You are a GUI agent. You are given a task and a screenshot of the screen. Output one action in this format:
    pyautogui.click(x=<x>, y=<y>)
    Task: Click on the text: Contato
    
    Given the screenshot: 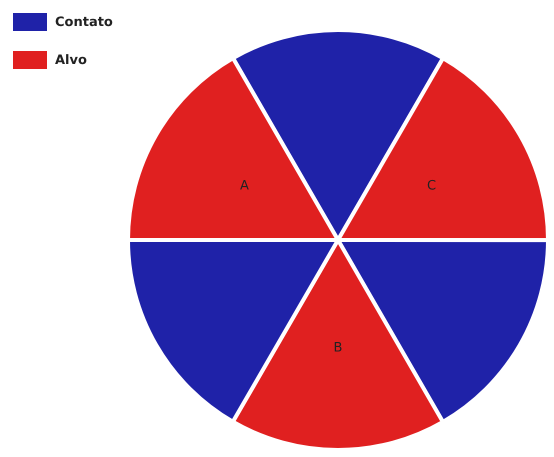 What is the action you would take?
    pyautogui.click(x=84, y=22)
    